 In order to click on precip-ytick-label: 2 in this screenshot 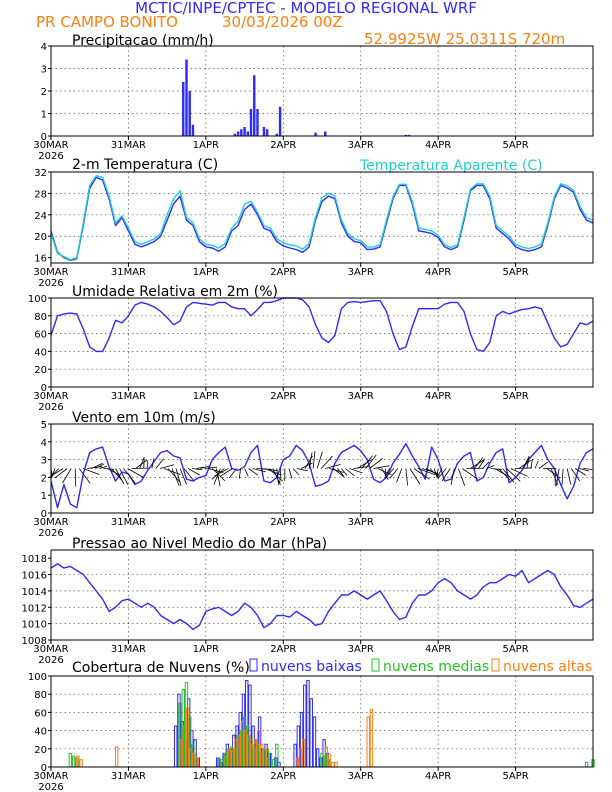, I will do `click(44, 92)`.